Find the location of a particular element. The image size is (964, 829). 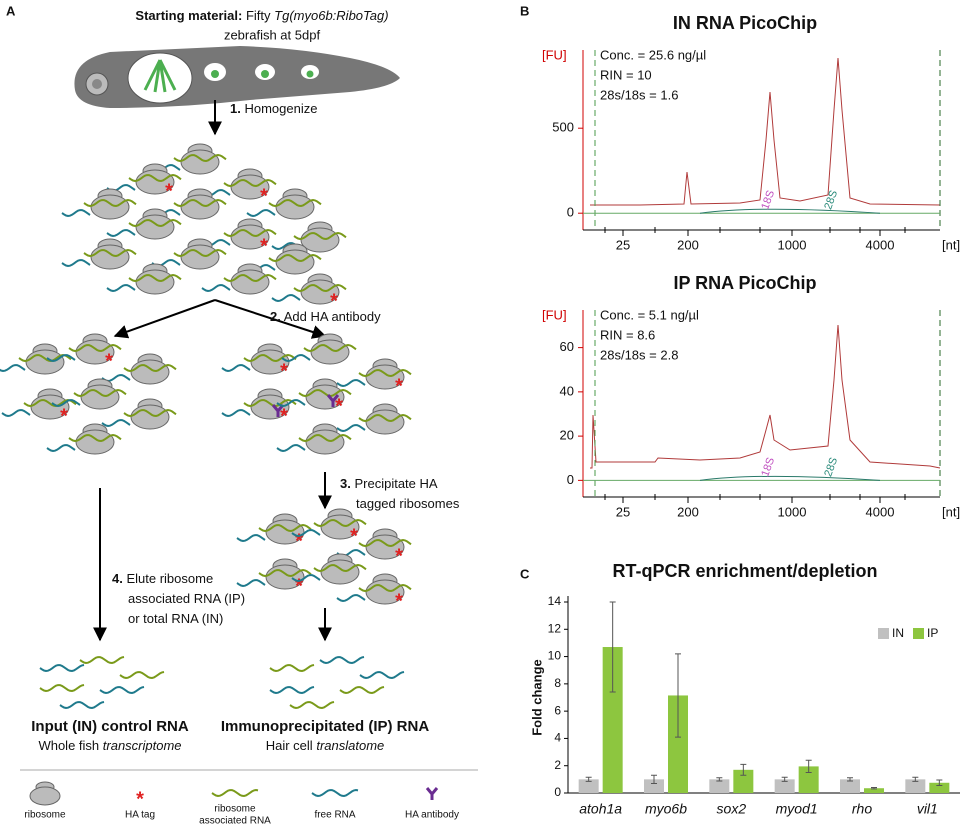

x-tick-label: rho is located at coordinates (862, 809).